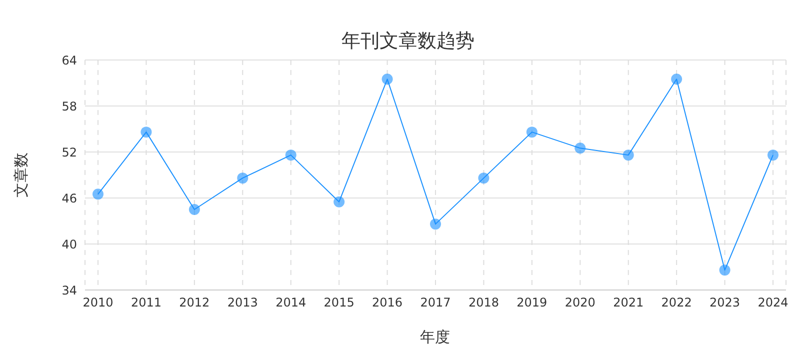 Image resolution: width=810 pixels, height=360 pixels. Describe the element at coordinates (291, 303) in the screenshot. I see `x-tick-label: 2014` at that location.